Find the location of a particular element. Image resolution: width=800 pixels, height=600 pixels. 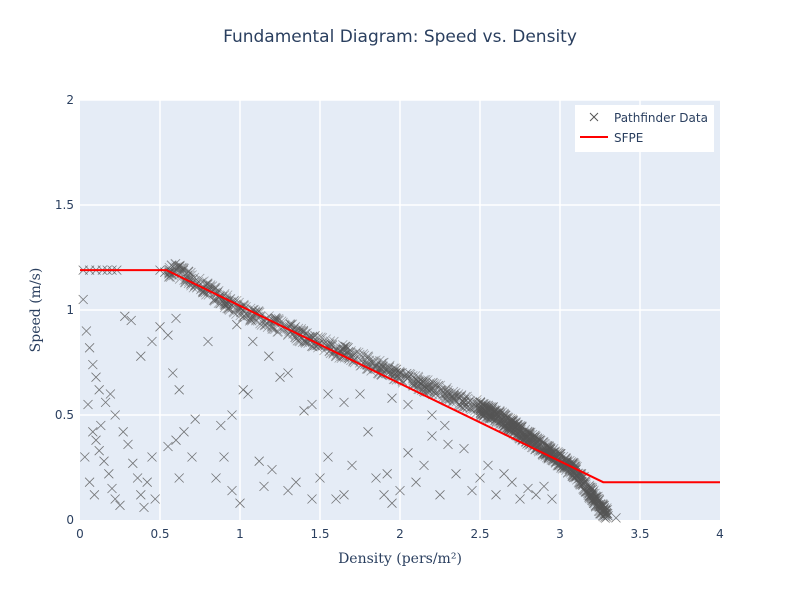

x-tick-label: 2.5 is located at coordinates (479, 534).